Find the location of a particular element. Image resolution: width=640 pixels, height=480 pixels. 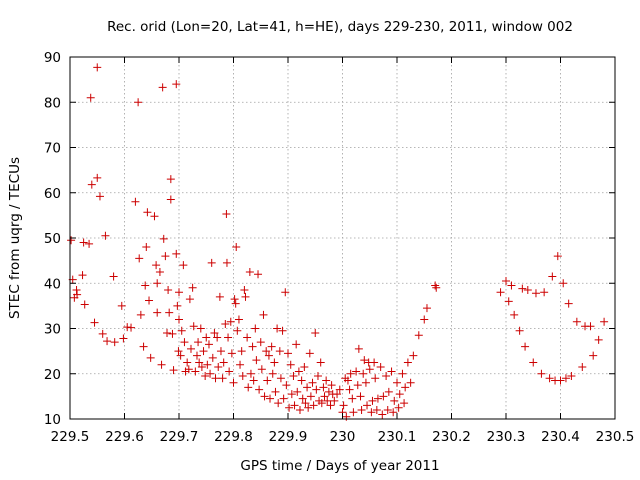

x-tick-label: 230.5 is located at coordinates (615, 437).